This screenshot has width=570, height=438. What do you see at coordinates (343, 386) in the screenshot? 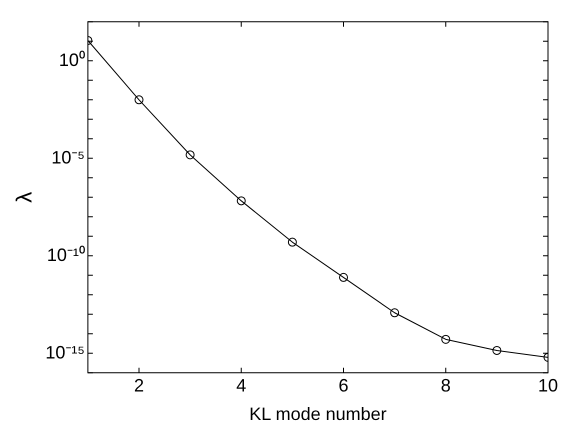
I see `x-tick-label: 6` at bounding box center [343, 386].